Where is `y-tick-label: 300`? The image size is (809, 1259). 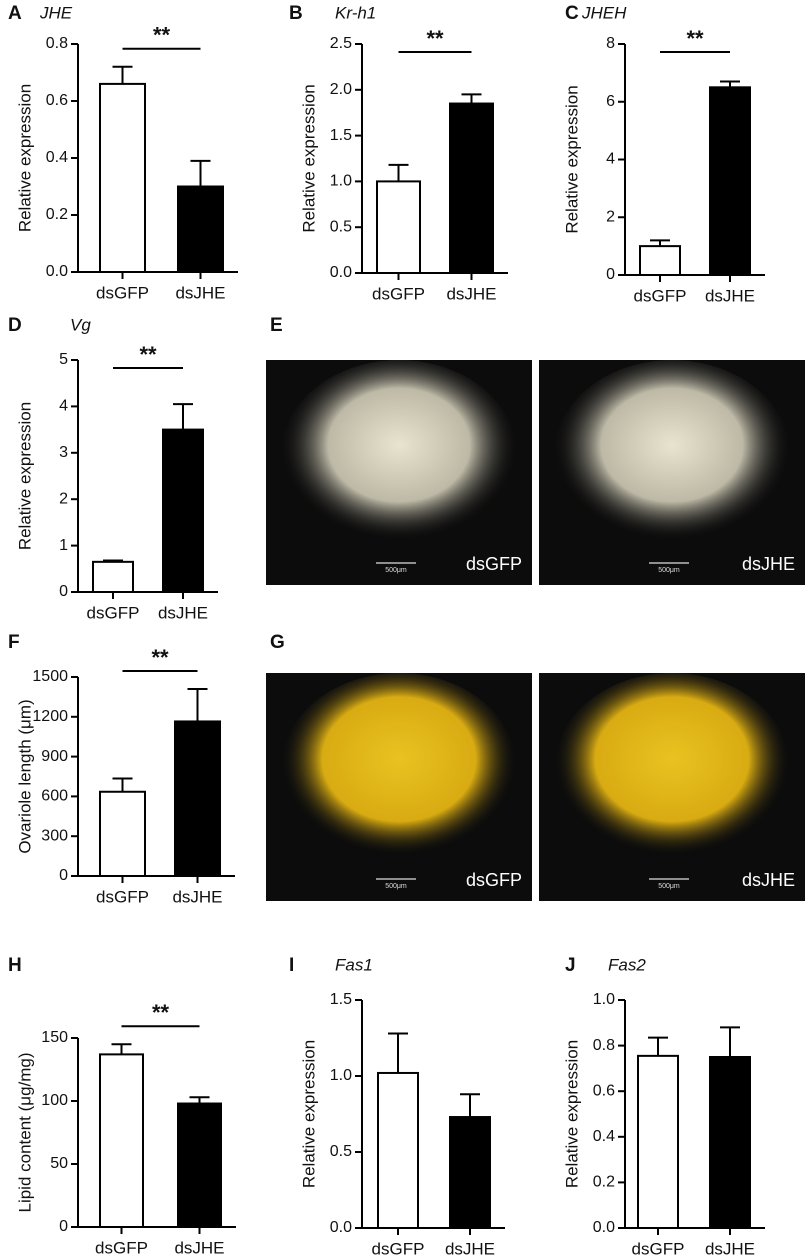 y-tick-label: 300 is located at coordinates (54, 835).